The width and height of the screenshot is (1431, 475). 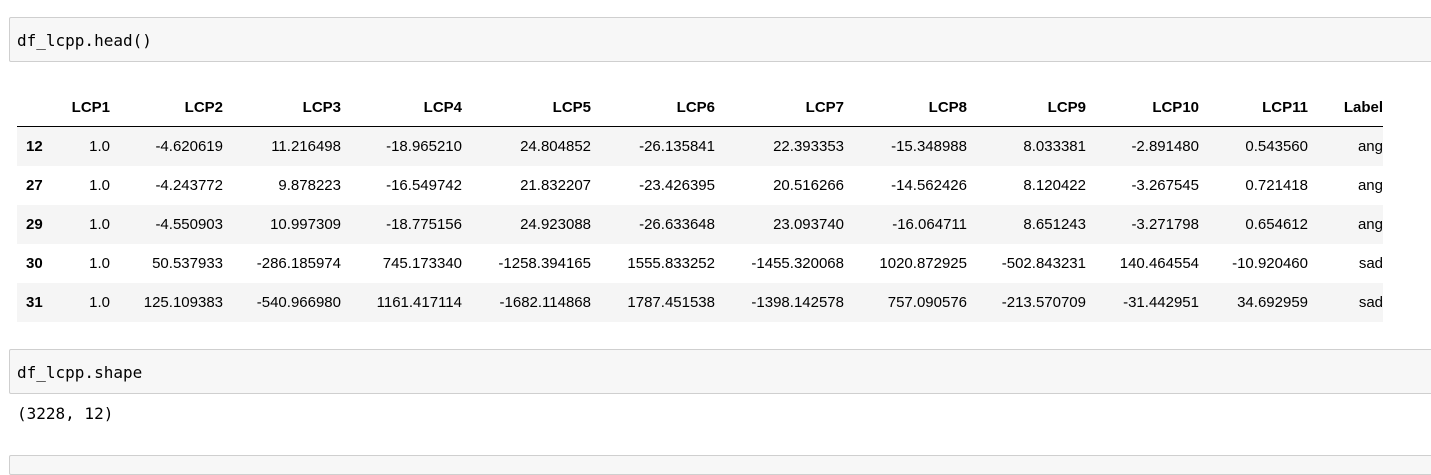 What do you see at coordinates (34, 302) in the screenshot?
I see `row-index: 31` at bounding box center [34, 302].